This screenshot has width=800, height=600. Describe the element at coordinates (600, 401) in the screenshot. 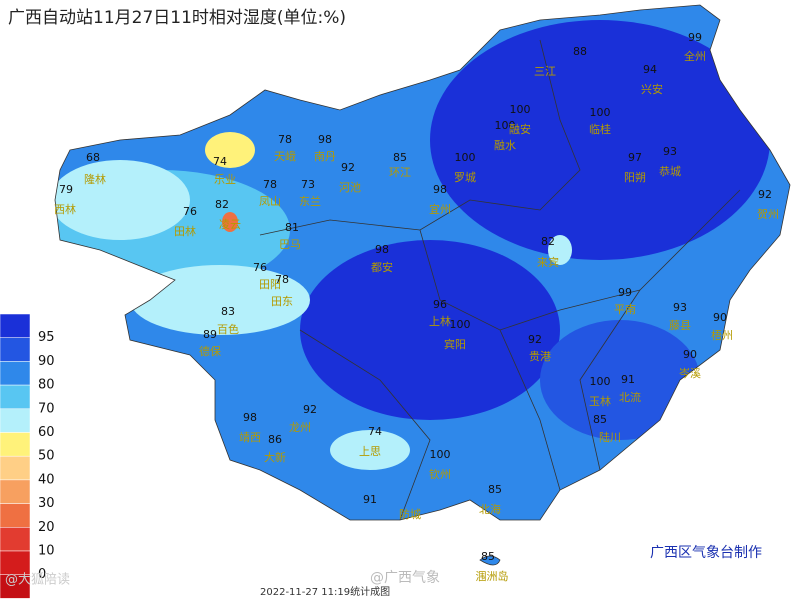

I see `station-name: 玉林` at that location.